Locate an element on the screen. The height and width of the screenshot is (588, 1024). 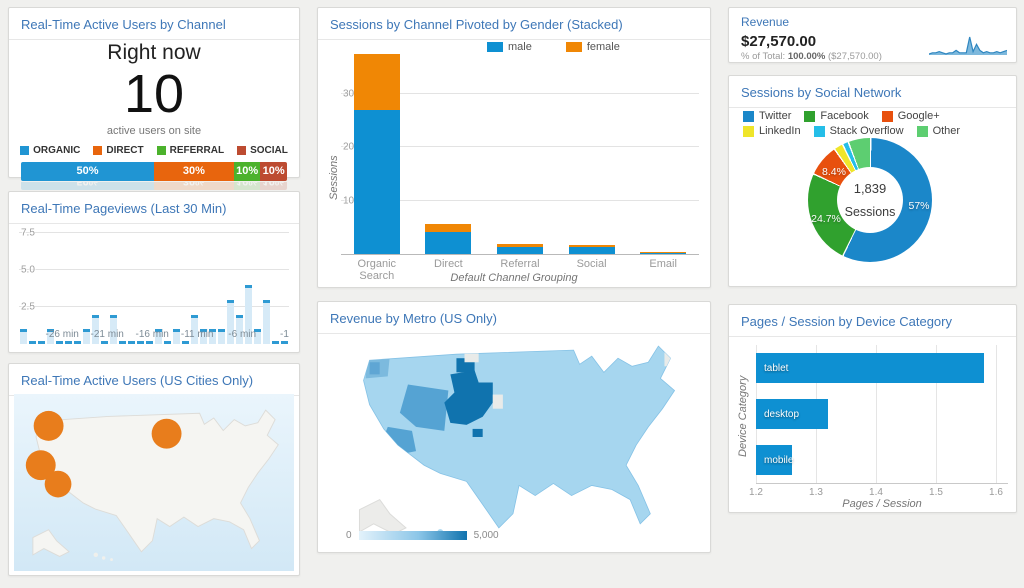
revenue-value: $27,570.00 is located at coordinates (779, 41).